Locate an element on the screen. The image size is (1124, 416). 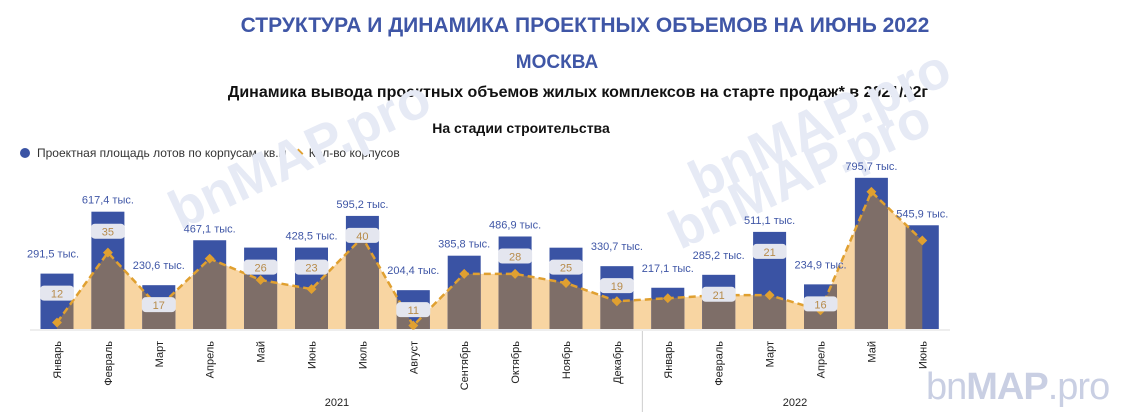
bar-value-label: 385,8 тыс. is located at coordinates (464, 245).